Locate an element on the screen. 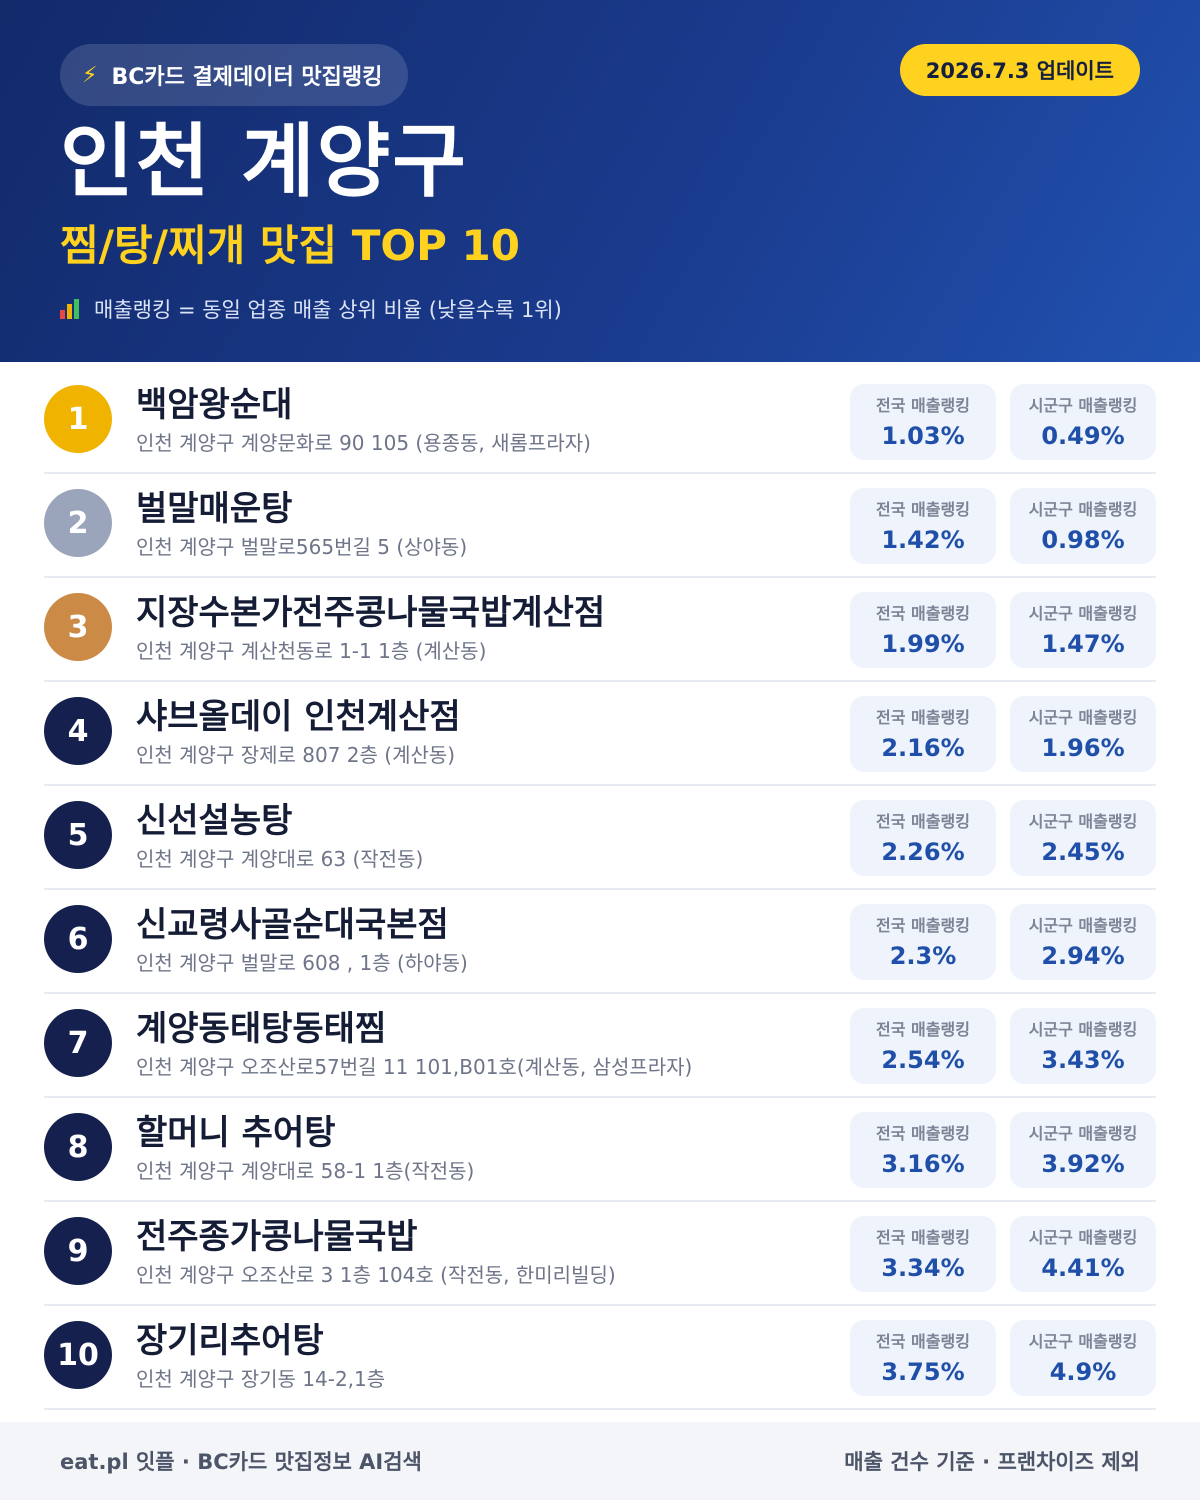  local-ranking-value: 1.96% is located at coordinates (1083, 748).